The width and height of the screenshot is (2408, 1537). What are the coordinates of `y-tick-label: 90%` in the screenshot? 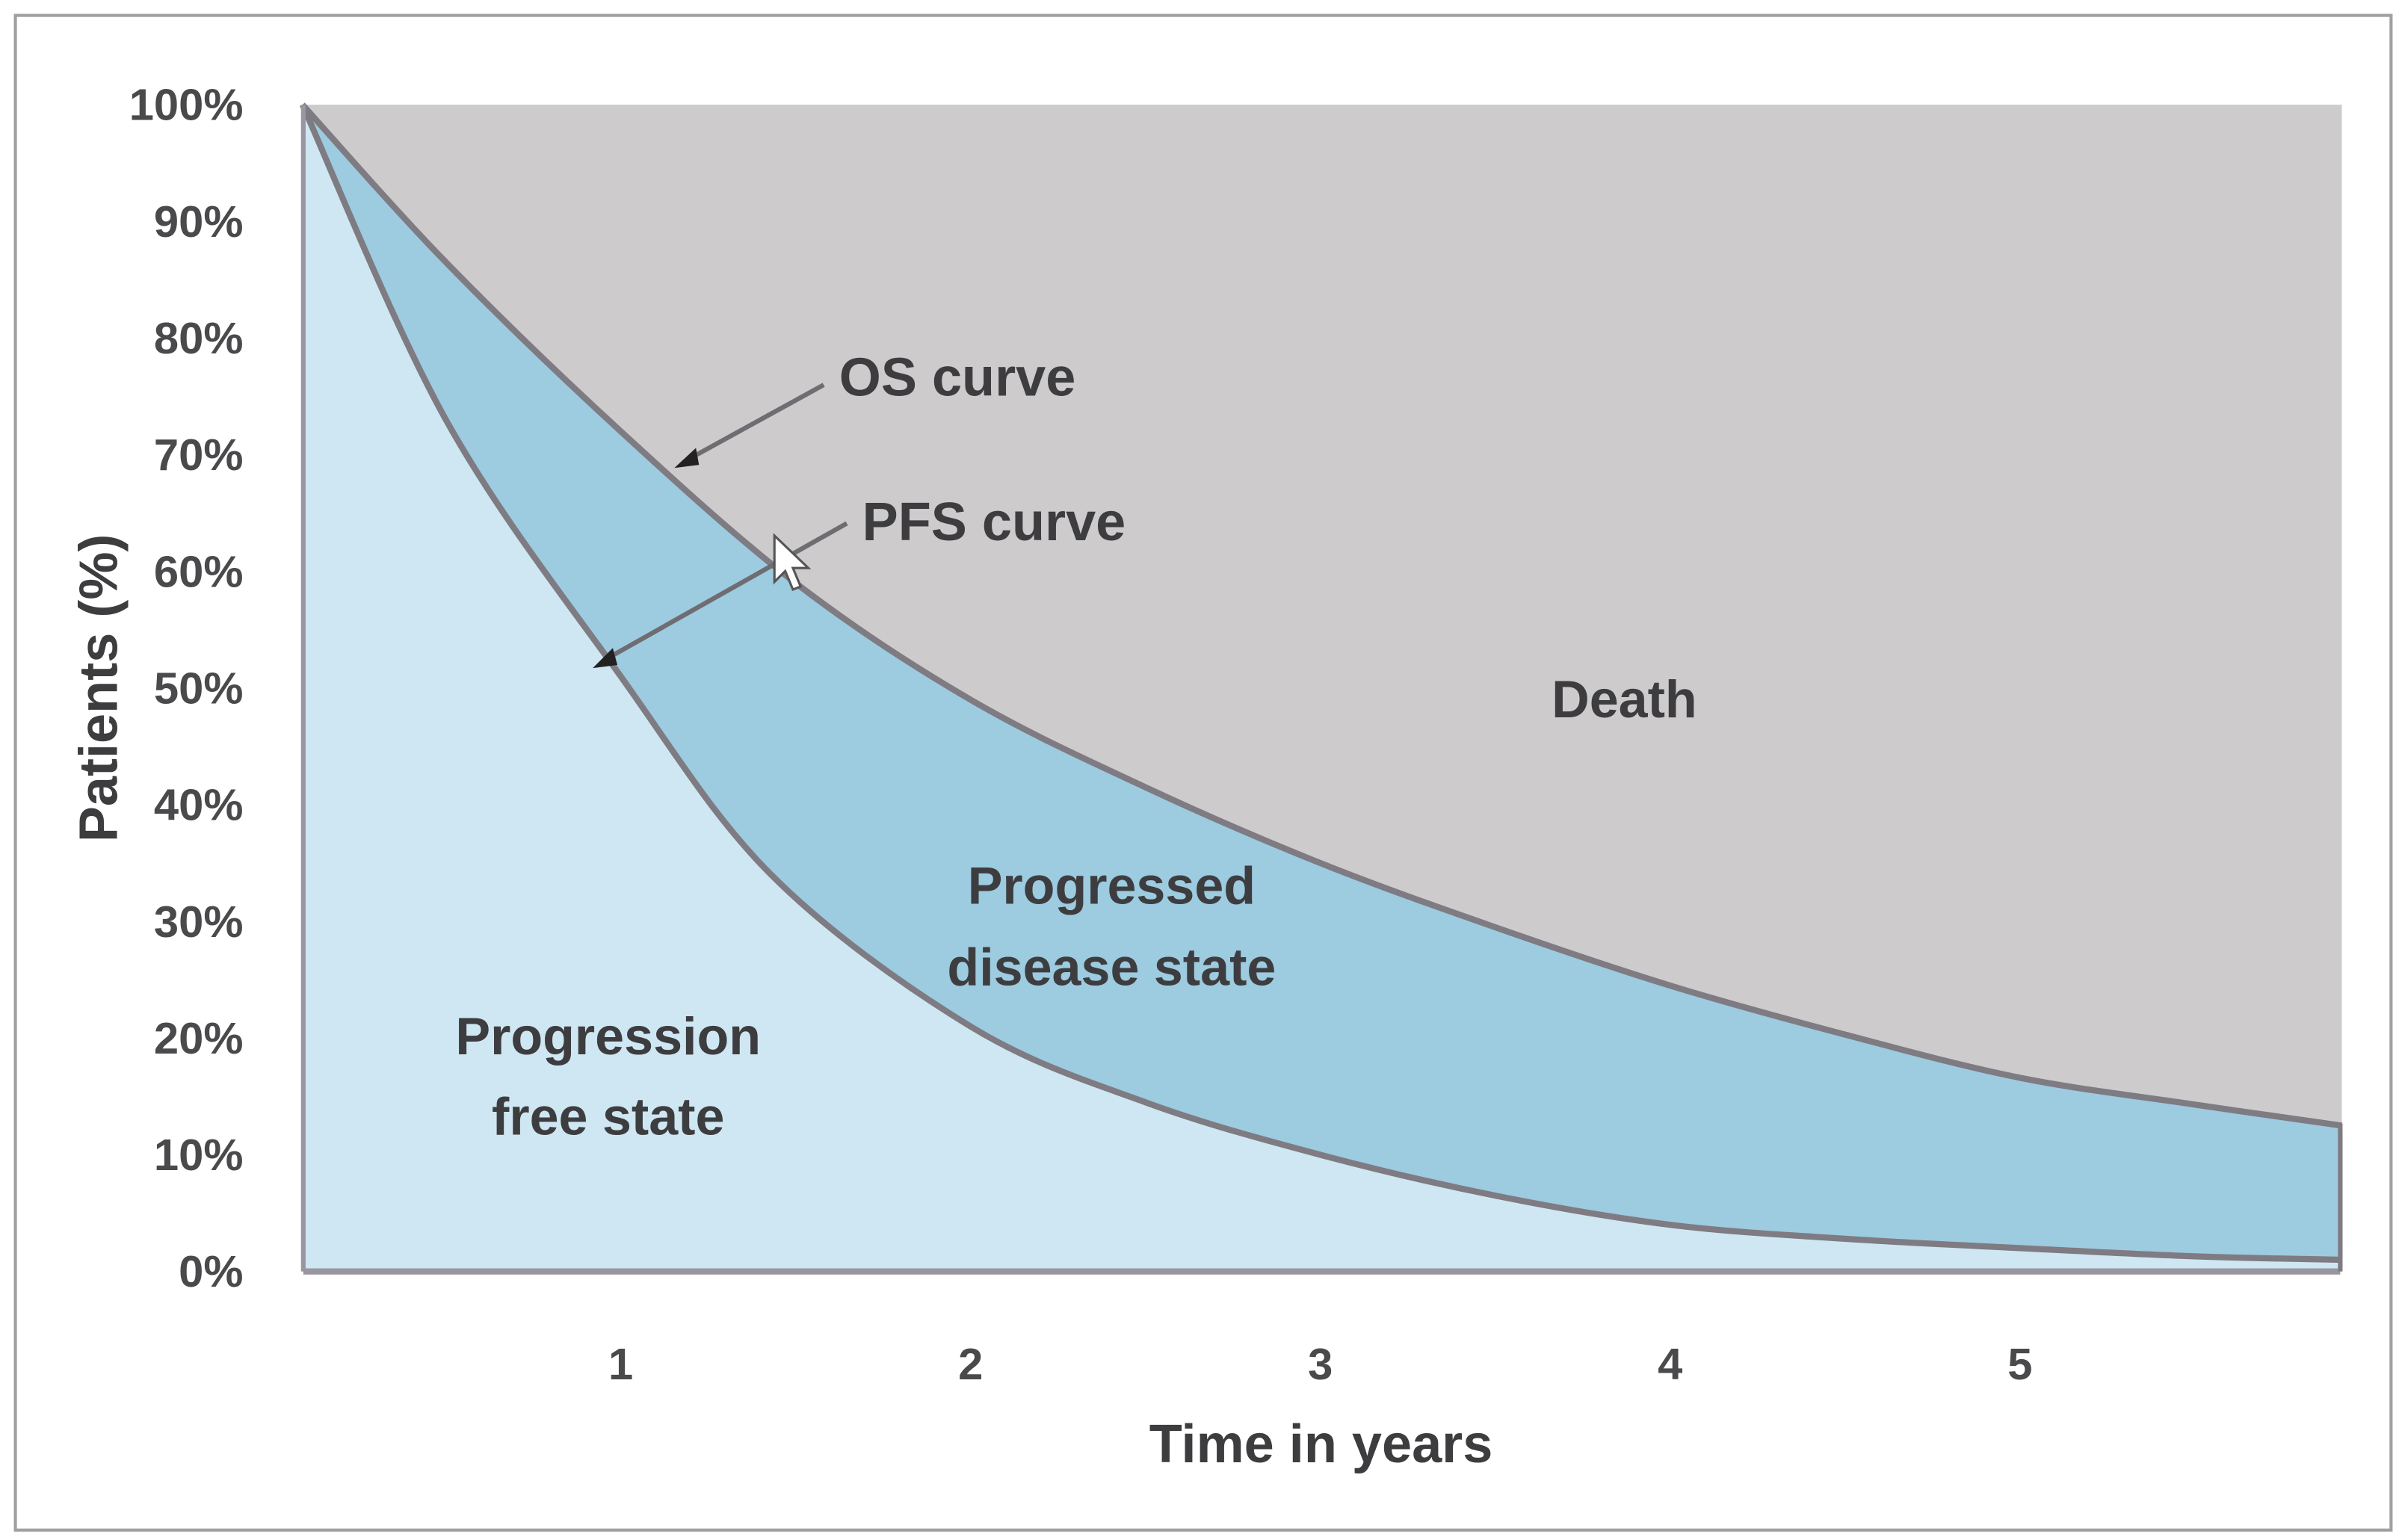 It's located at (199, 222).